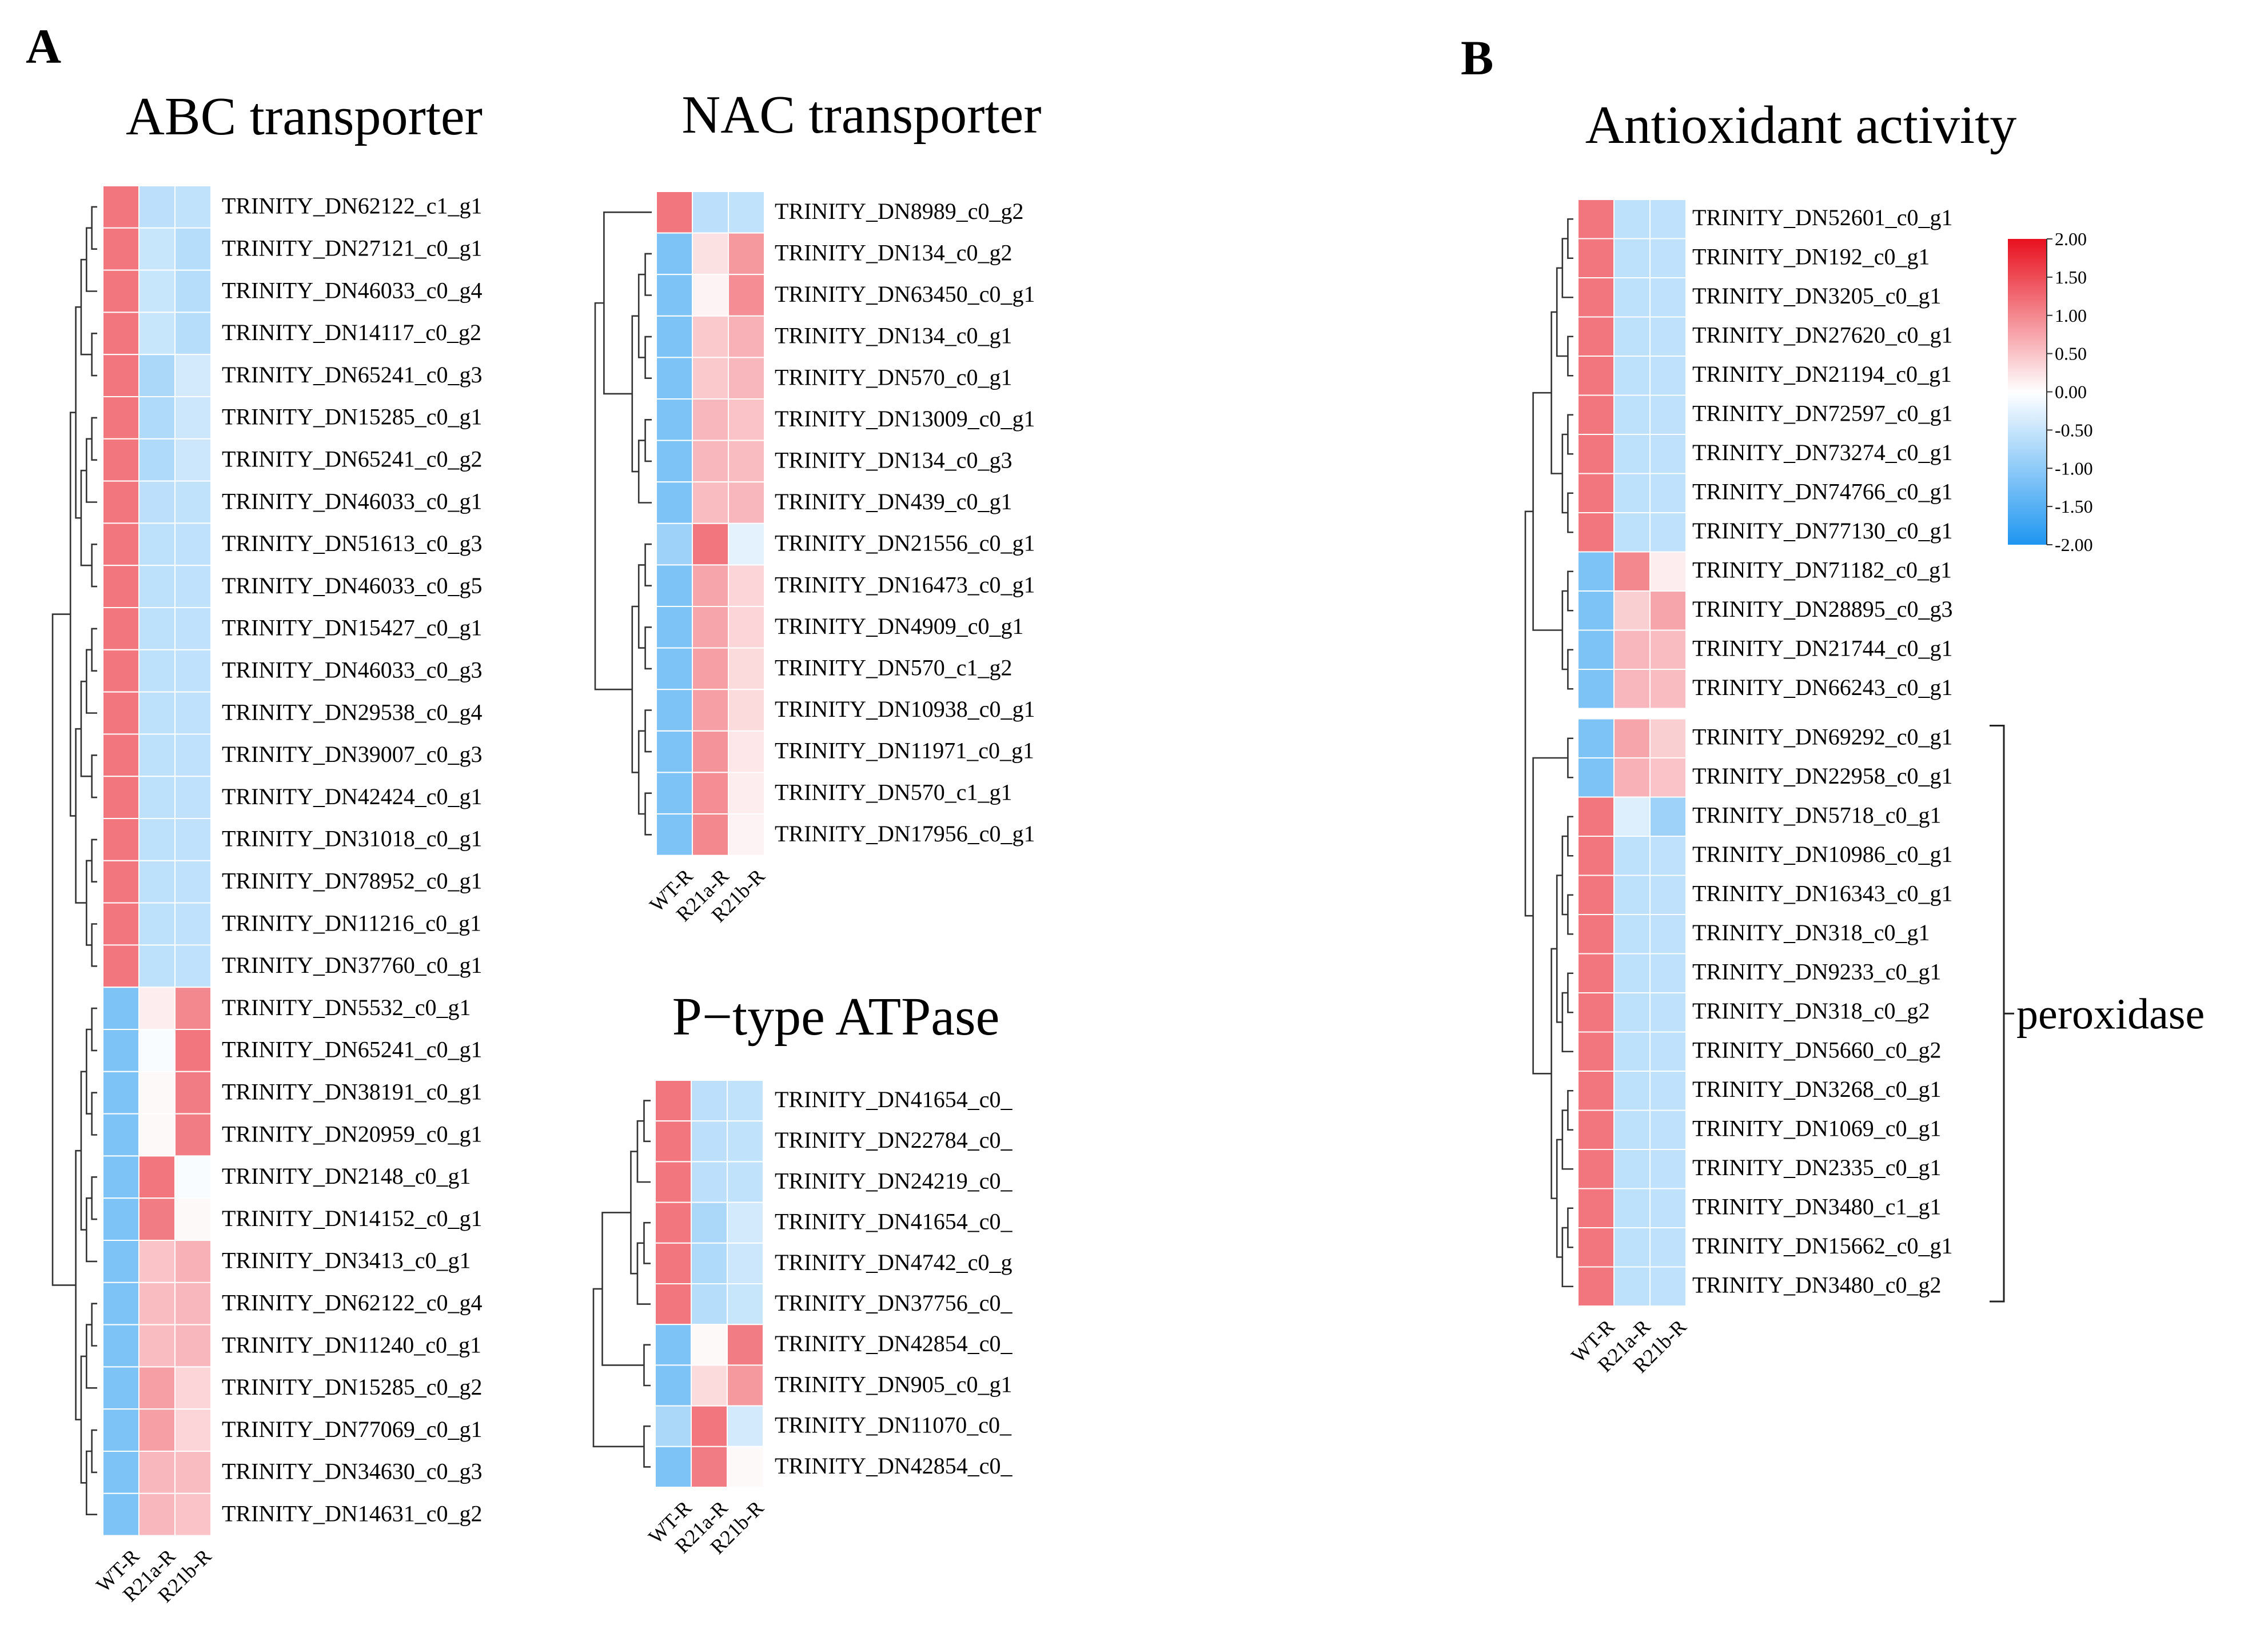 Image resolution: width=2268 pixels, height=1637 pixels. What do you see at coordinates (1822, 492) in the screenshot?
I see `row-label: TRINITY_DN74766_c0_g1` at bounding box center [1822, 492].